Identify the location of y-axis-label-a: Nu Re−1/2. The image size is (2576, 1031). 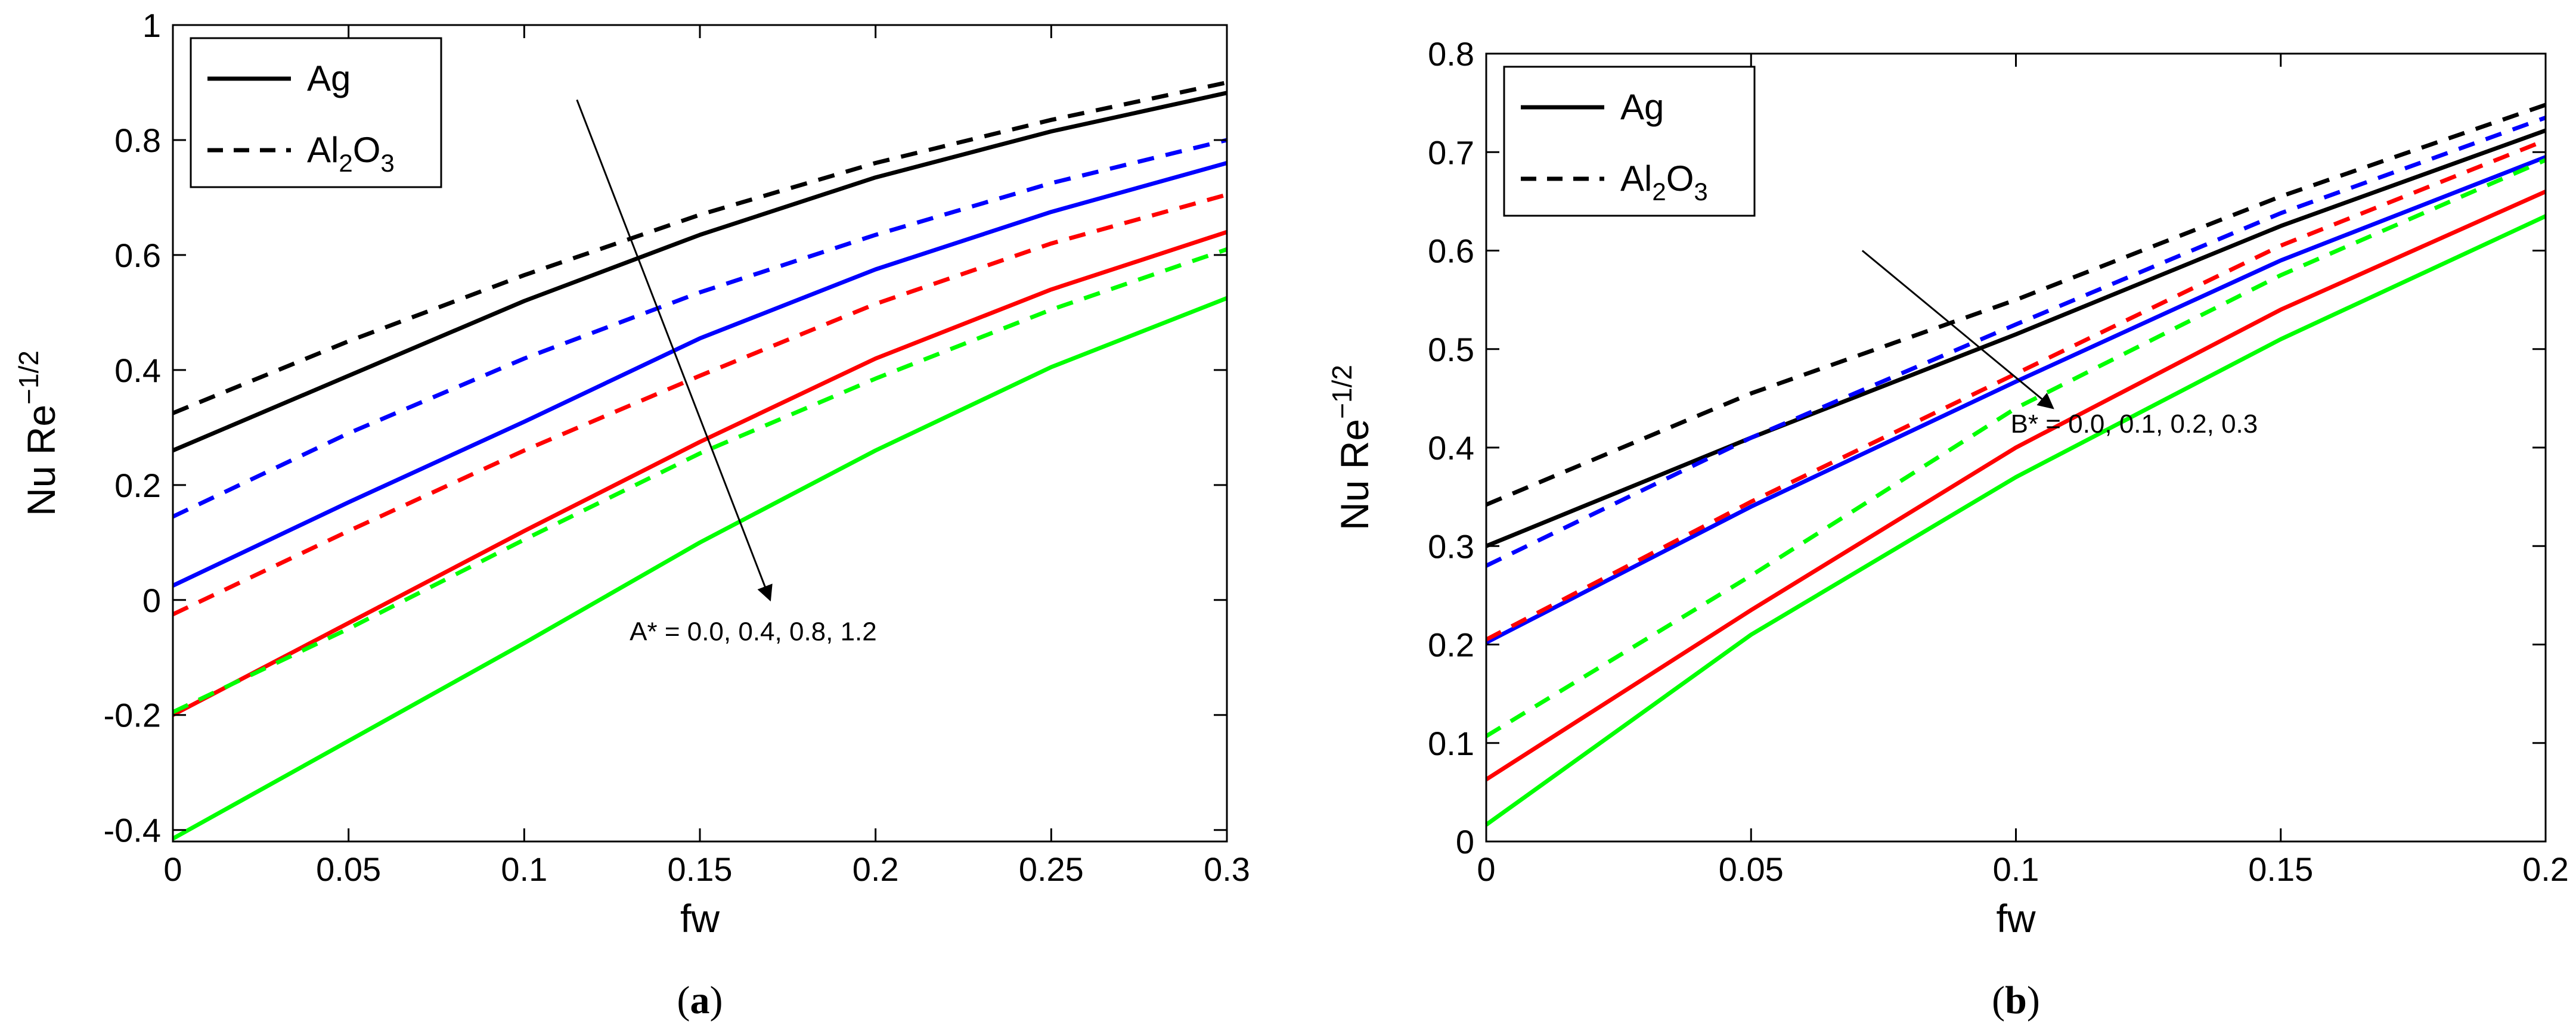
(38, 433).